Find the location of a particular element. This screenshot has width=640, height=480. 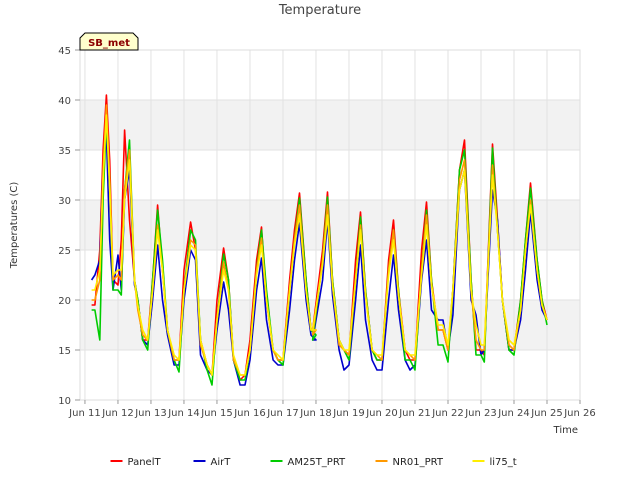

y-tick-label: 45 is located at coordinates (64, 51).